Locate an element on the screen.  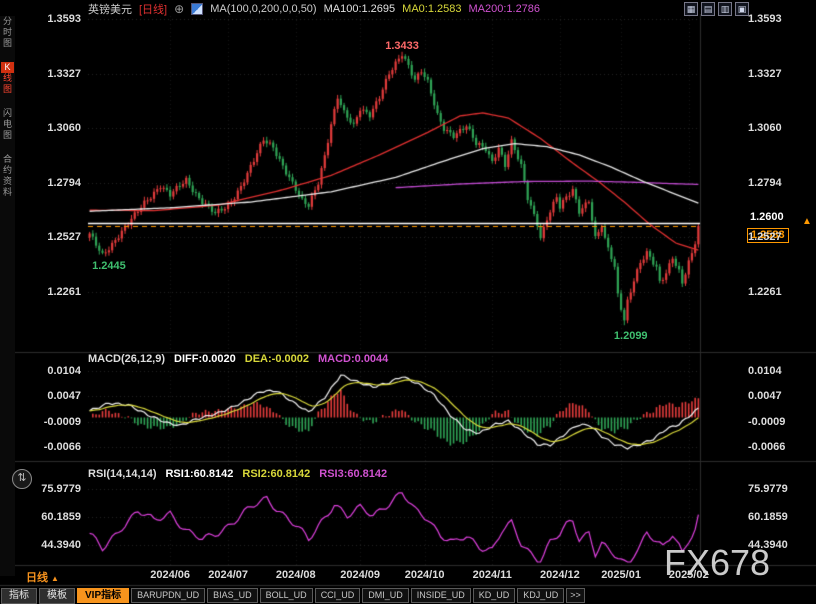
tab-VIP指标: VIP指标 is located at coordinates (103, 595).